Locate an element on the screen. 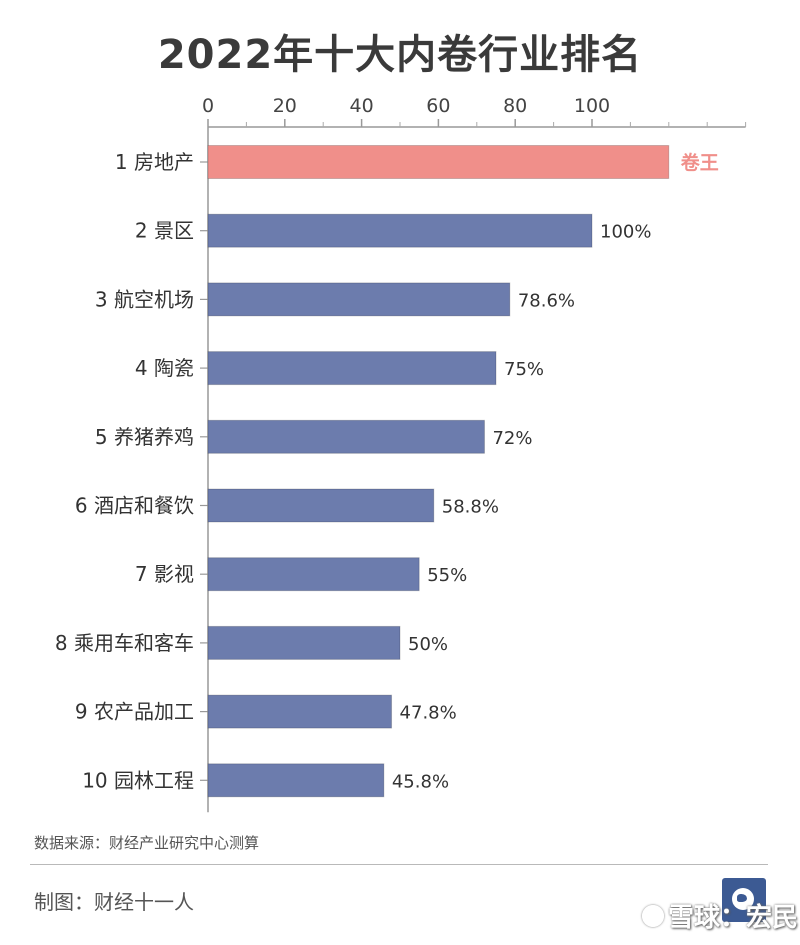  category-label: 4 陶瓷 is located at coordinates (164, 368).